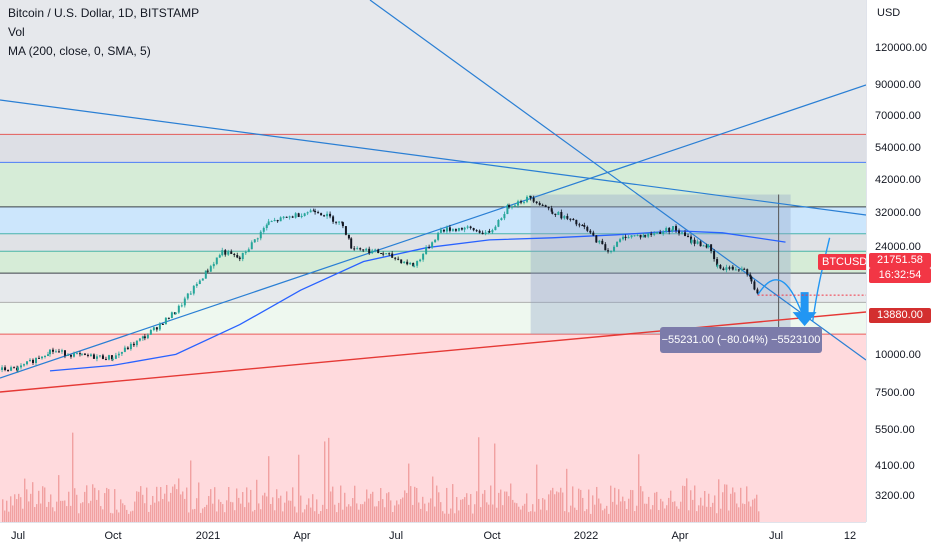 This screenshot has width=932, height=550. What do you see at coordinates (433, 536) in the screenshot?
I see `time-axis: Jul Oct 2021 Apr Jul Oct 2022 Apr Jul 12` at bounding box center [433, 536].